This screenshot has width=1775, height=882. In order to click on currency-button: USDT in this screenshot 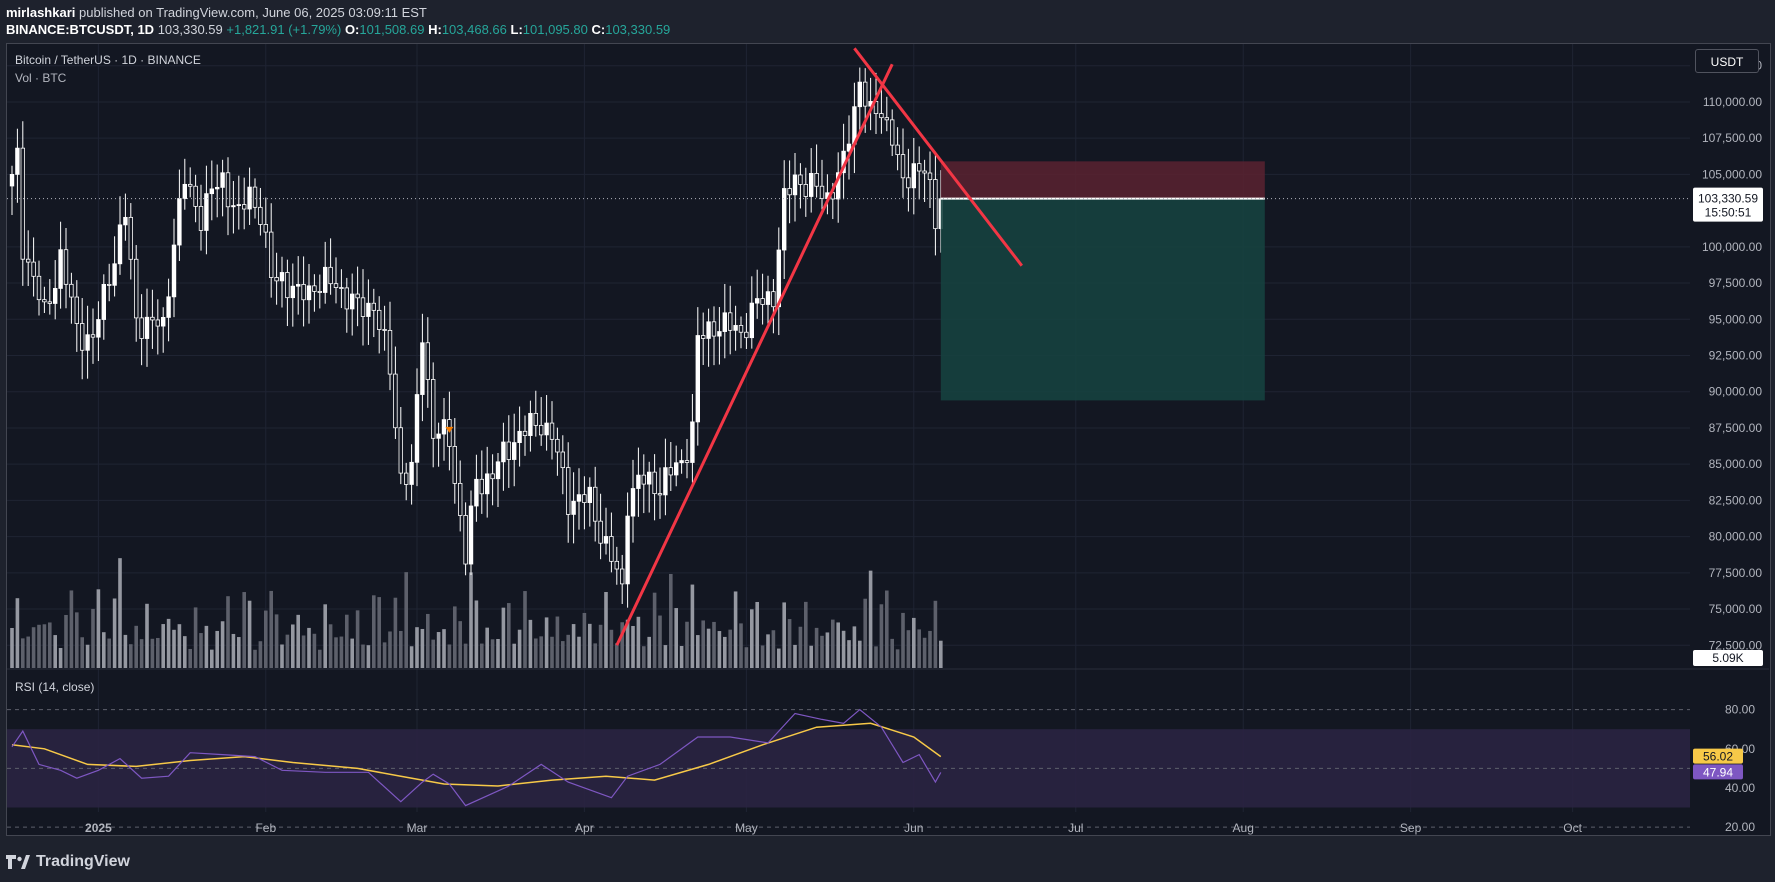, I will do `click(1727, 61)`.